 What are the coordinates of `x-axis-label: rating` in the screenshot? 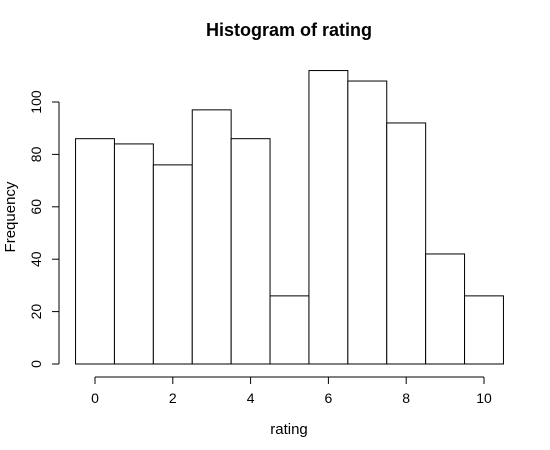 It's located at (289, 429).